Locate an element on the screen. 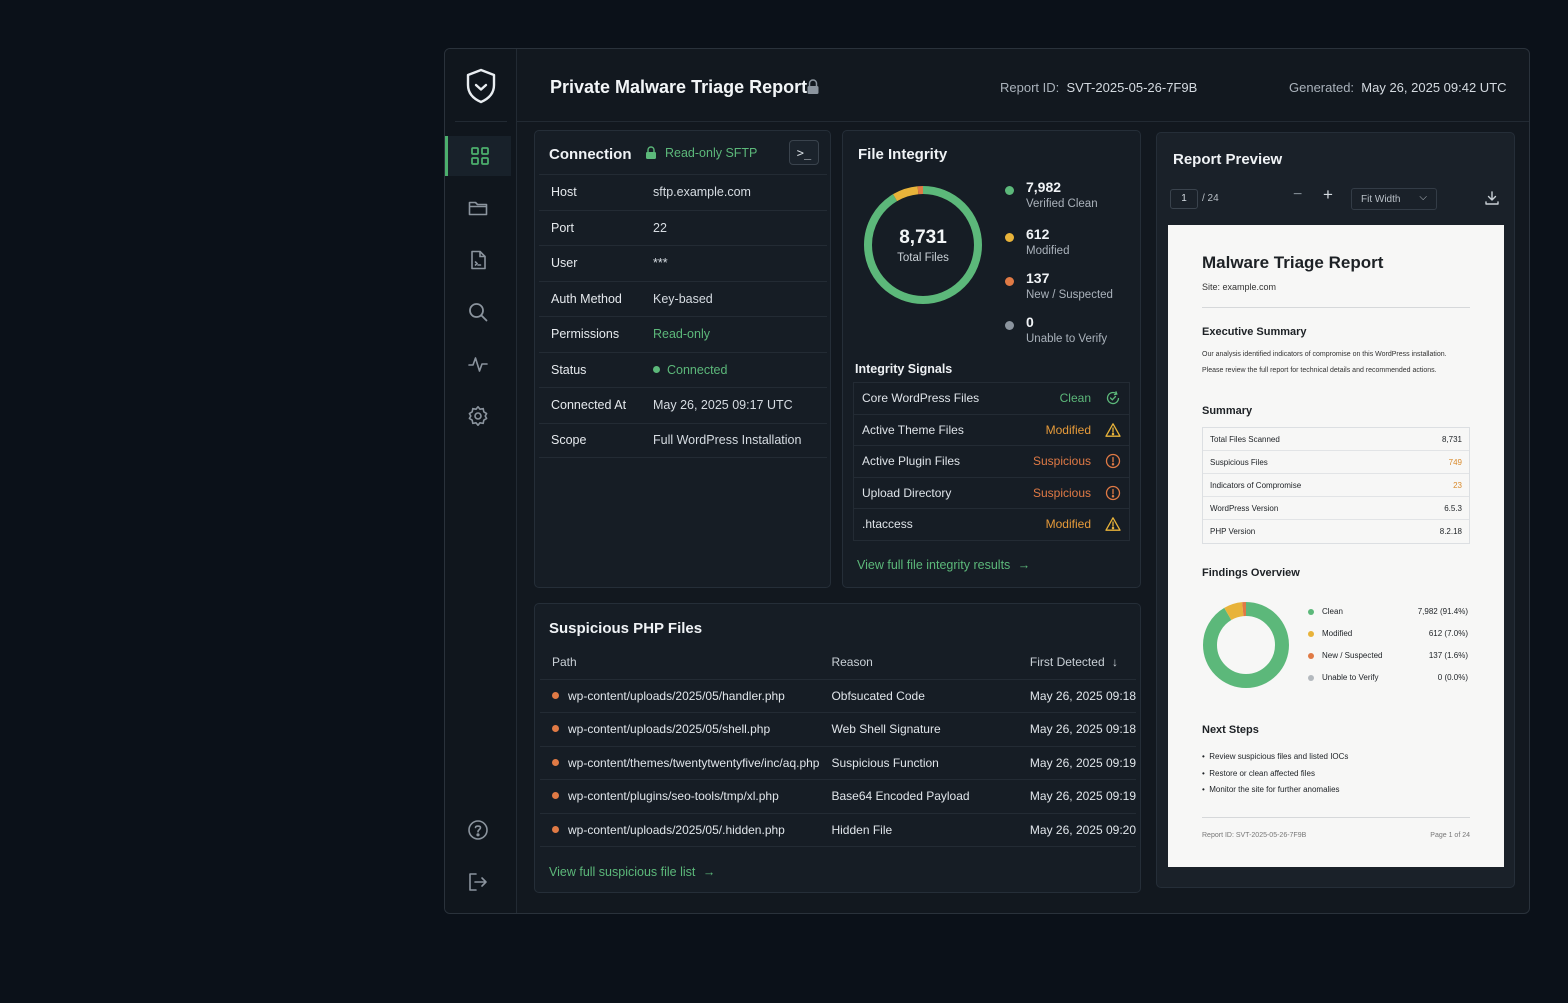 This screenshot has height=1003, width=1568. reason-cell: Base64 Encoded Payload is located at coordinates (918, 796).